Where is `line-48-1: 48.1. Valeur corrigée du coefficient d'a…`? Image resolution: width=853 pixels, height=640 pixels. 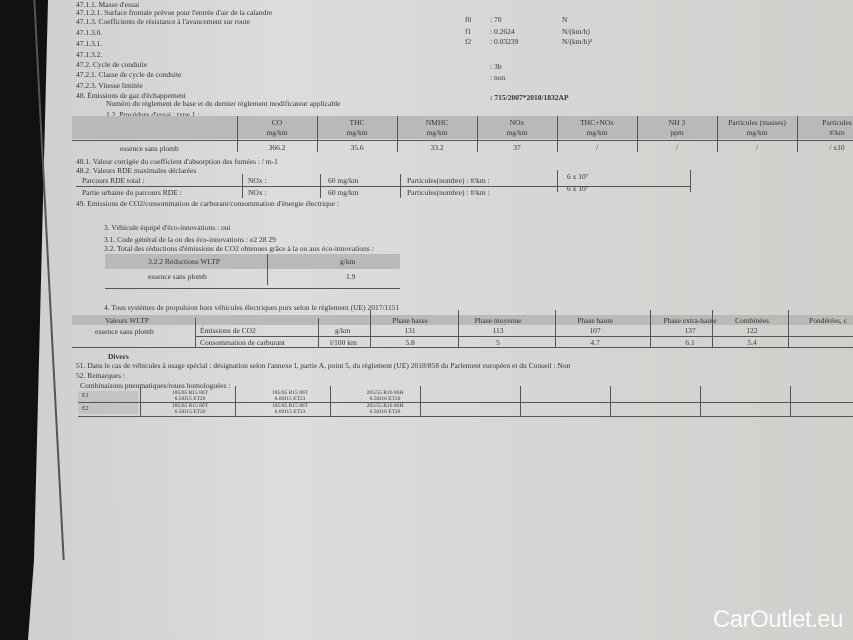
line-48-1: 48.1. Valeur corrigée du coefficient d'a… is located at coordinates (177, 161).